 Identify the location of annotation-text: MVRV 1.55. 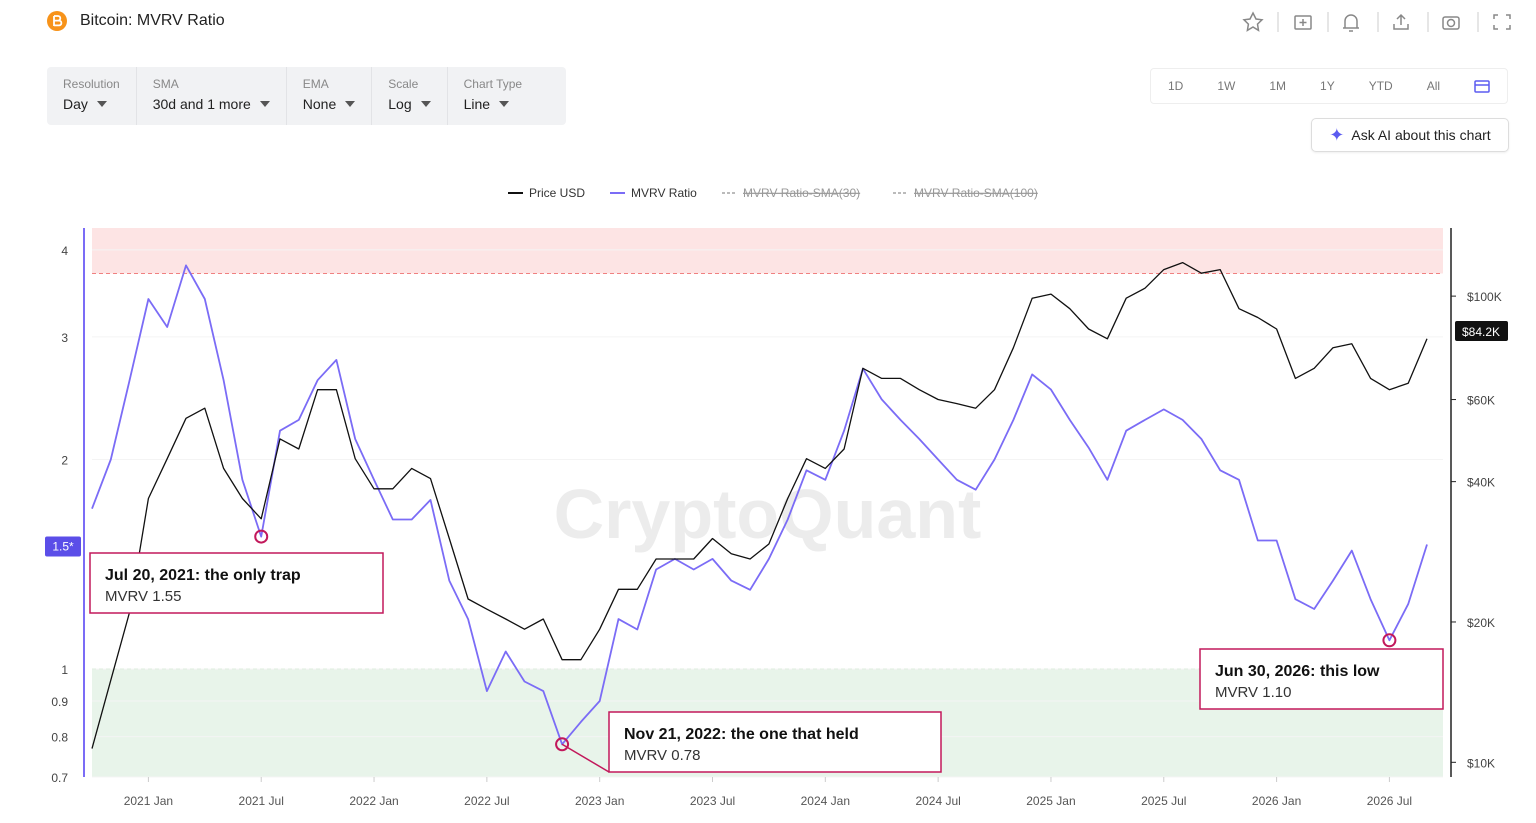
(143, 596).